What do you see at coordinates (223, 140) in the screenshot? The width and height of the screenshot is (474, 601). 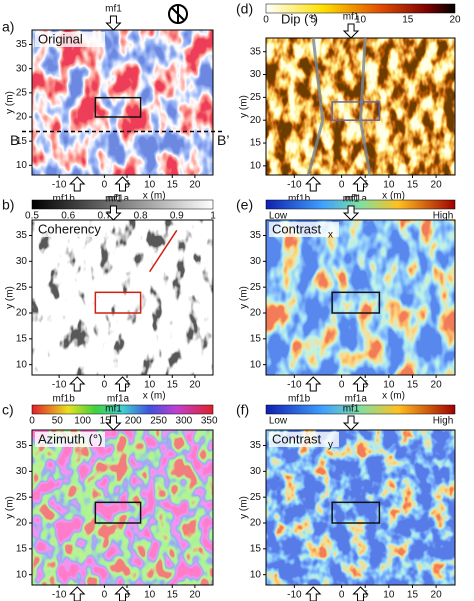 I see `section-label: B’` at bounding box center [223, 140].